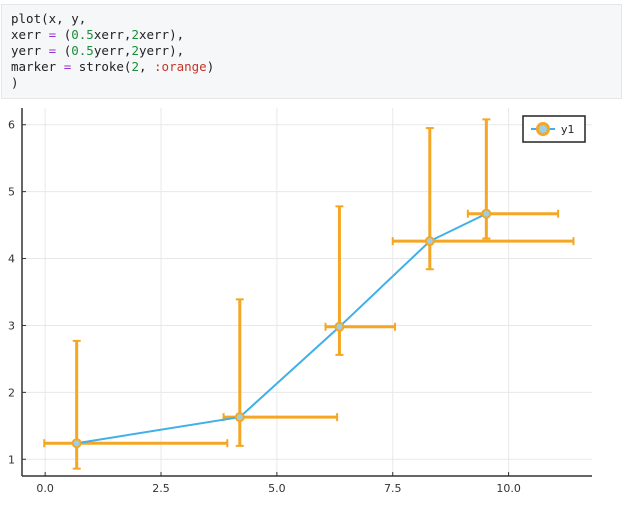 This screenshot has height=523, width=624. I want to click on x-tick-label: 10.0, so click(508, 488).